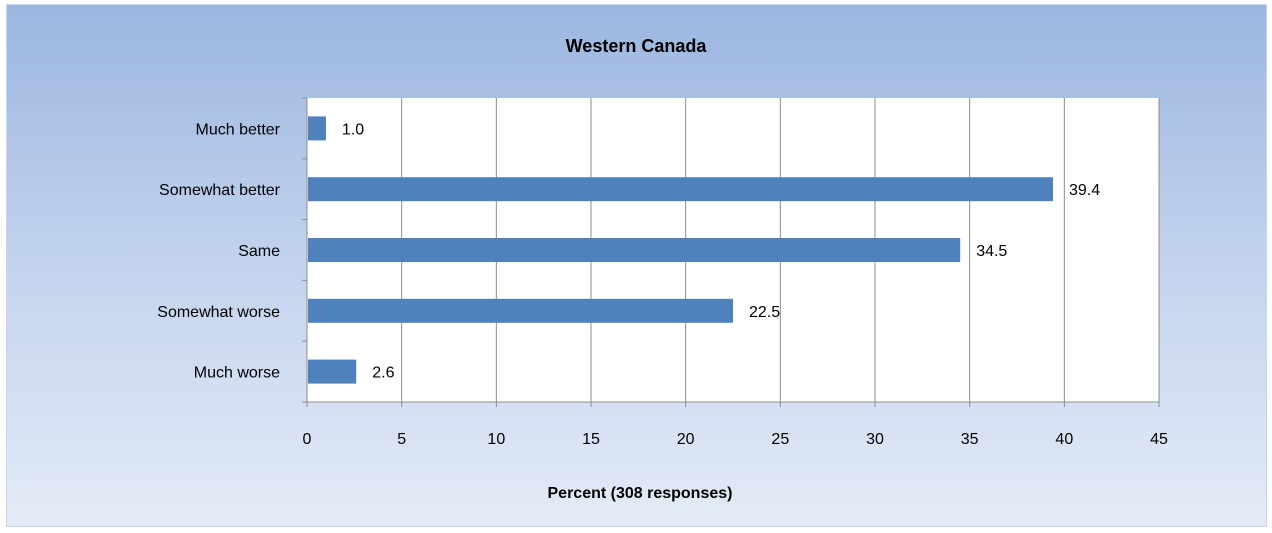  What do you see at coordinates (764, 312) in the screenshot?
I see `data-label: 22.5` at bounding box center [764, 312].